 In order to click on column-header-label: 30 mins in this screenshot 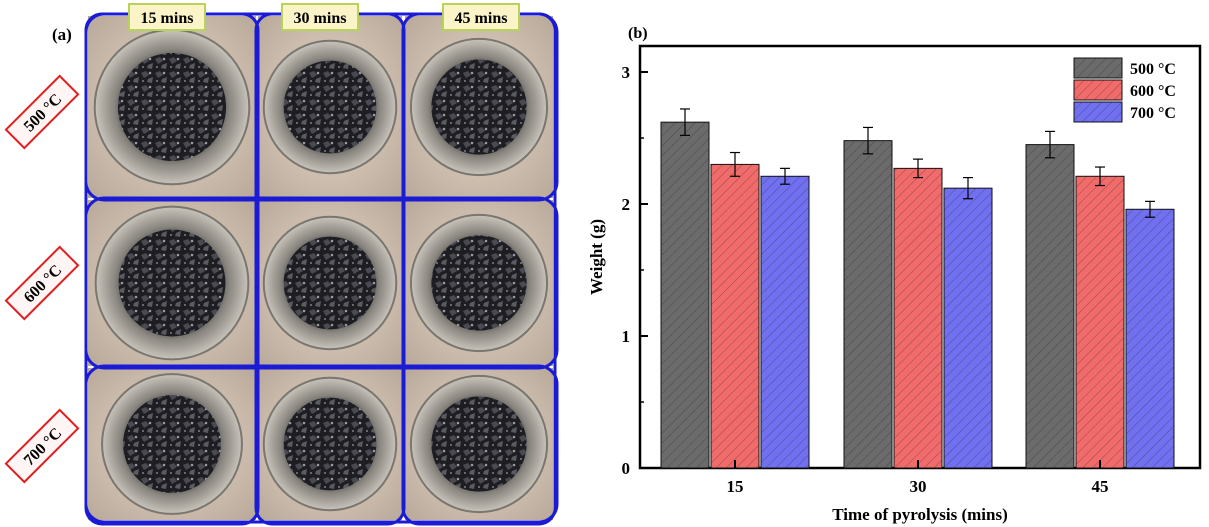, I will do `click(320, 18)`.